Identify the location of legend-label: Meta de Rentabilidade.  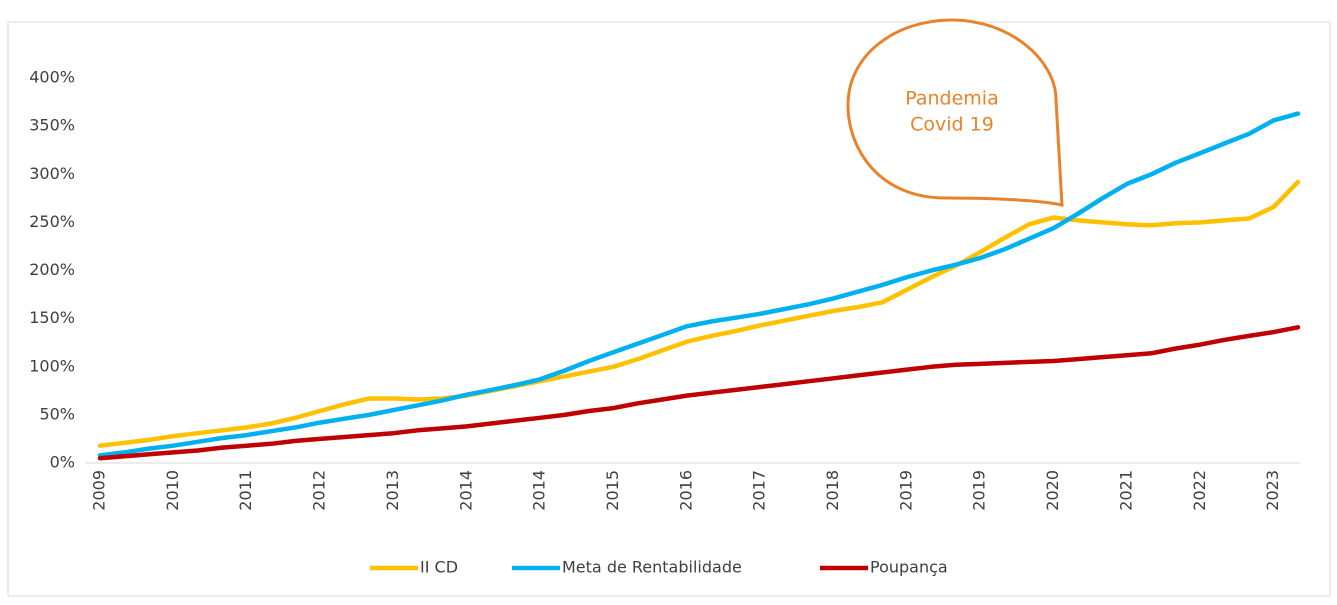
(652, 567).